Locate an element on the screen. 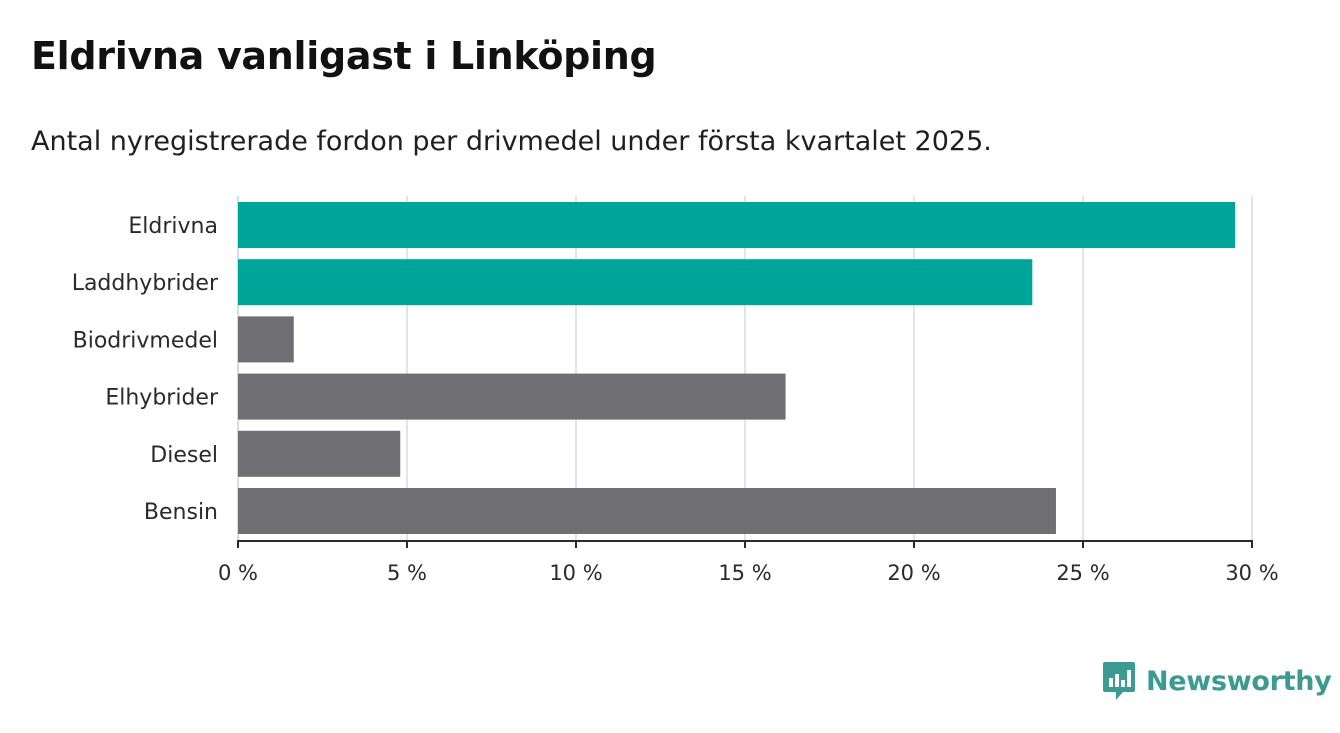  x-tick-label: 15 % is located at coordinates (744, 573).